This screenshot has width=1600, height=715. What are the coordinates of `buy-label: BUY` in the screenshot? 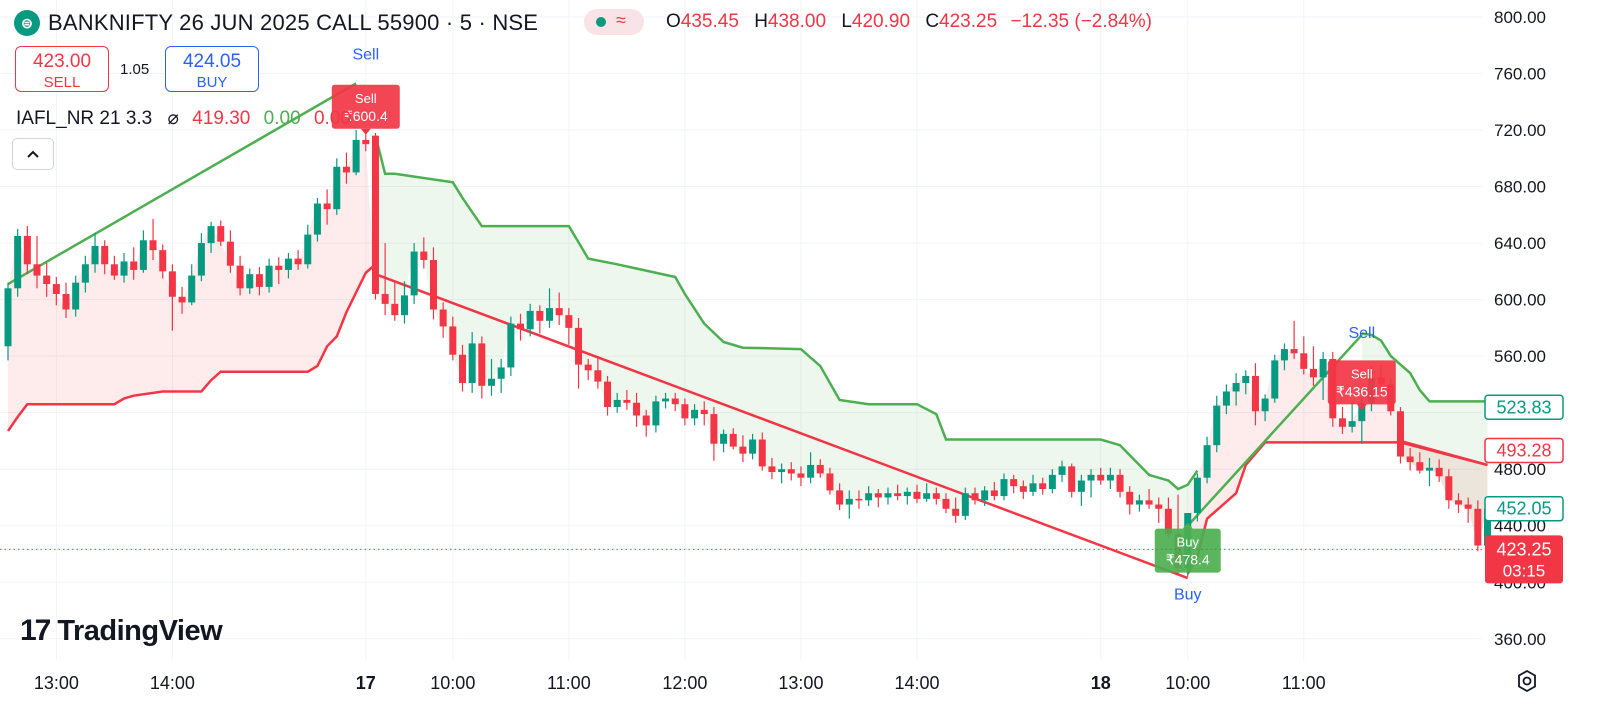 It's located at (212, 82).